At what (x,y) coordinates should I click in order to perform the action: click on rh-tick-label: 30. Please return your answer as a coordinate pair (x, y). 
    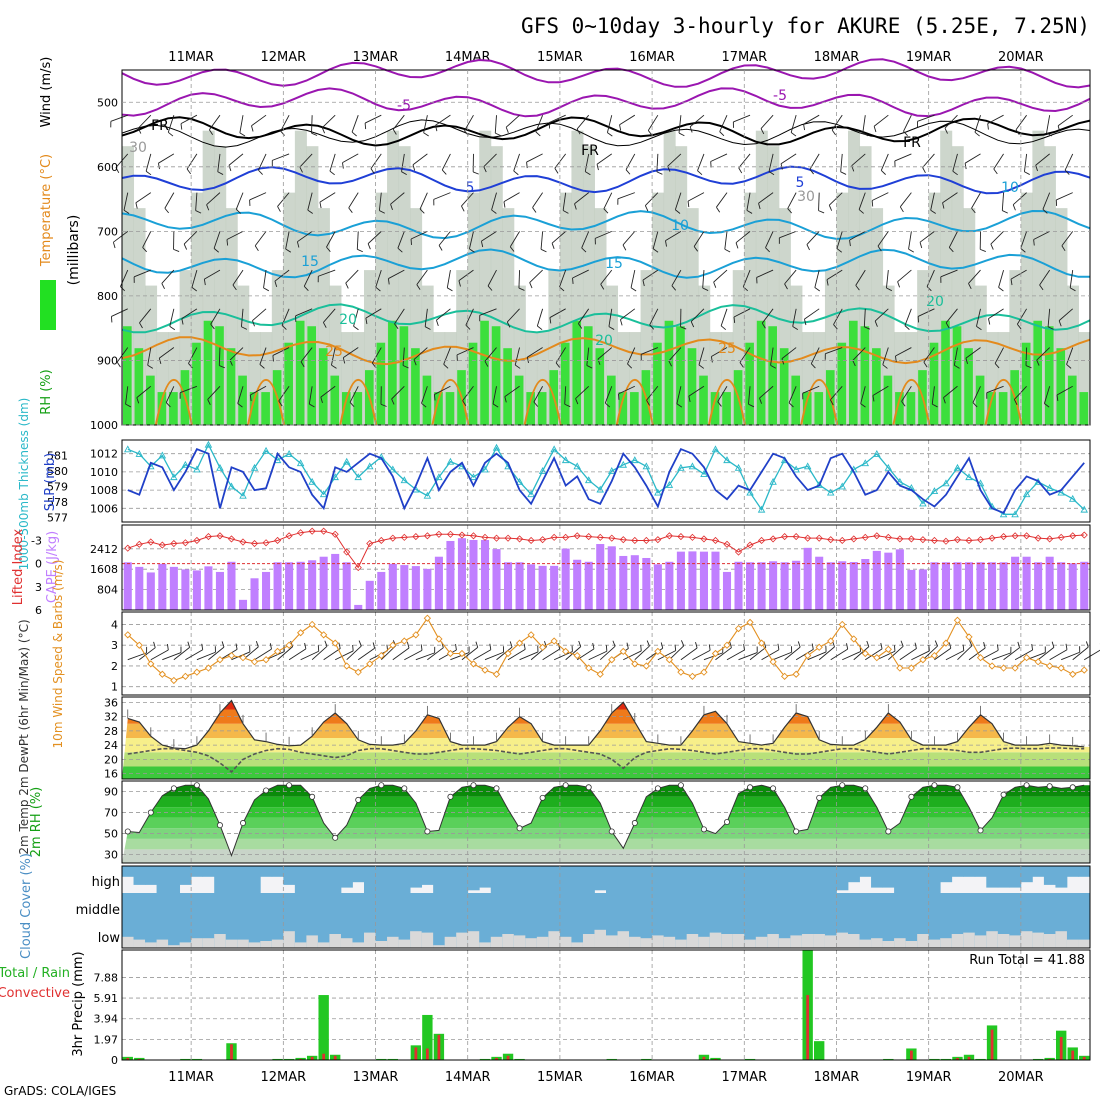
    Looking at the image, I should click on (111, 855).